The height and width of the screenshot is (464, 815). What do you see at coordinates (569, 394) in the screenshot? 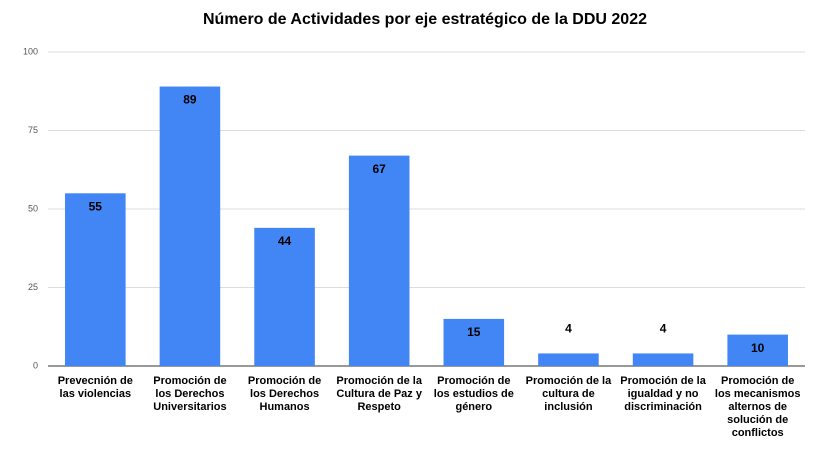
I see `x-tick-label: Promoción de la cultura de inclusión` at bounding box center [569, 394].